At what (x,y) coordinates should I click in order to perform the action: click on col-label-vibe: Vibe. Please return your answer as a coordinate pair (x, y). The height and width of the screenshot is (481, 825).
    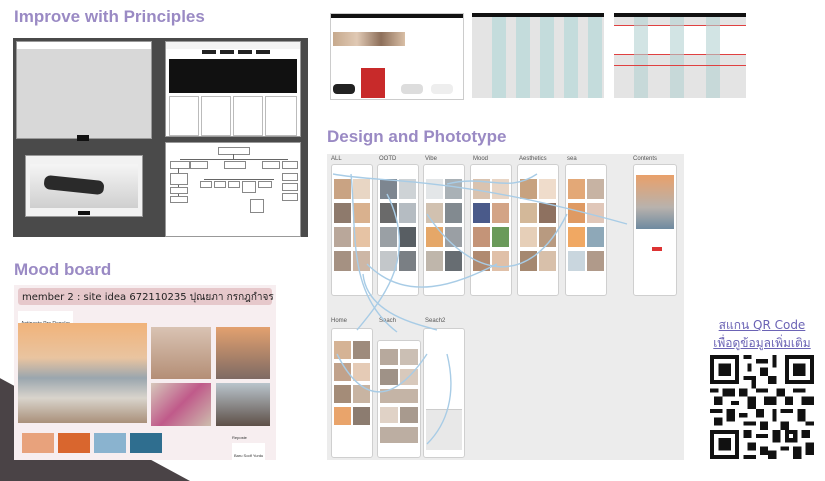
    Looking at the image, I should click on (431, 159).